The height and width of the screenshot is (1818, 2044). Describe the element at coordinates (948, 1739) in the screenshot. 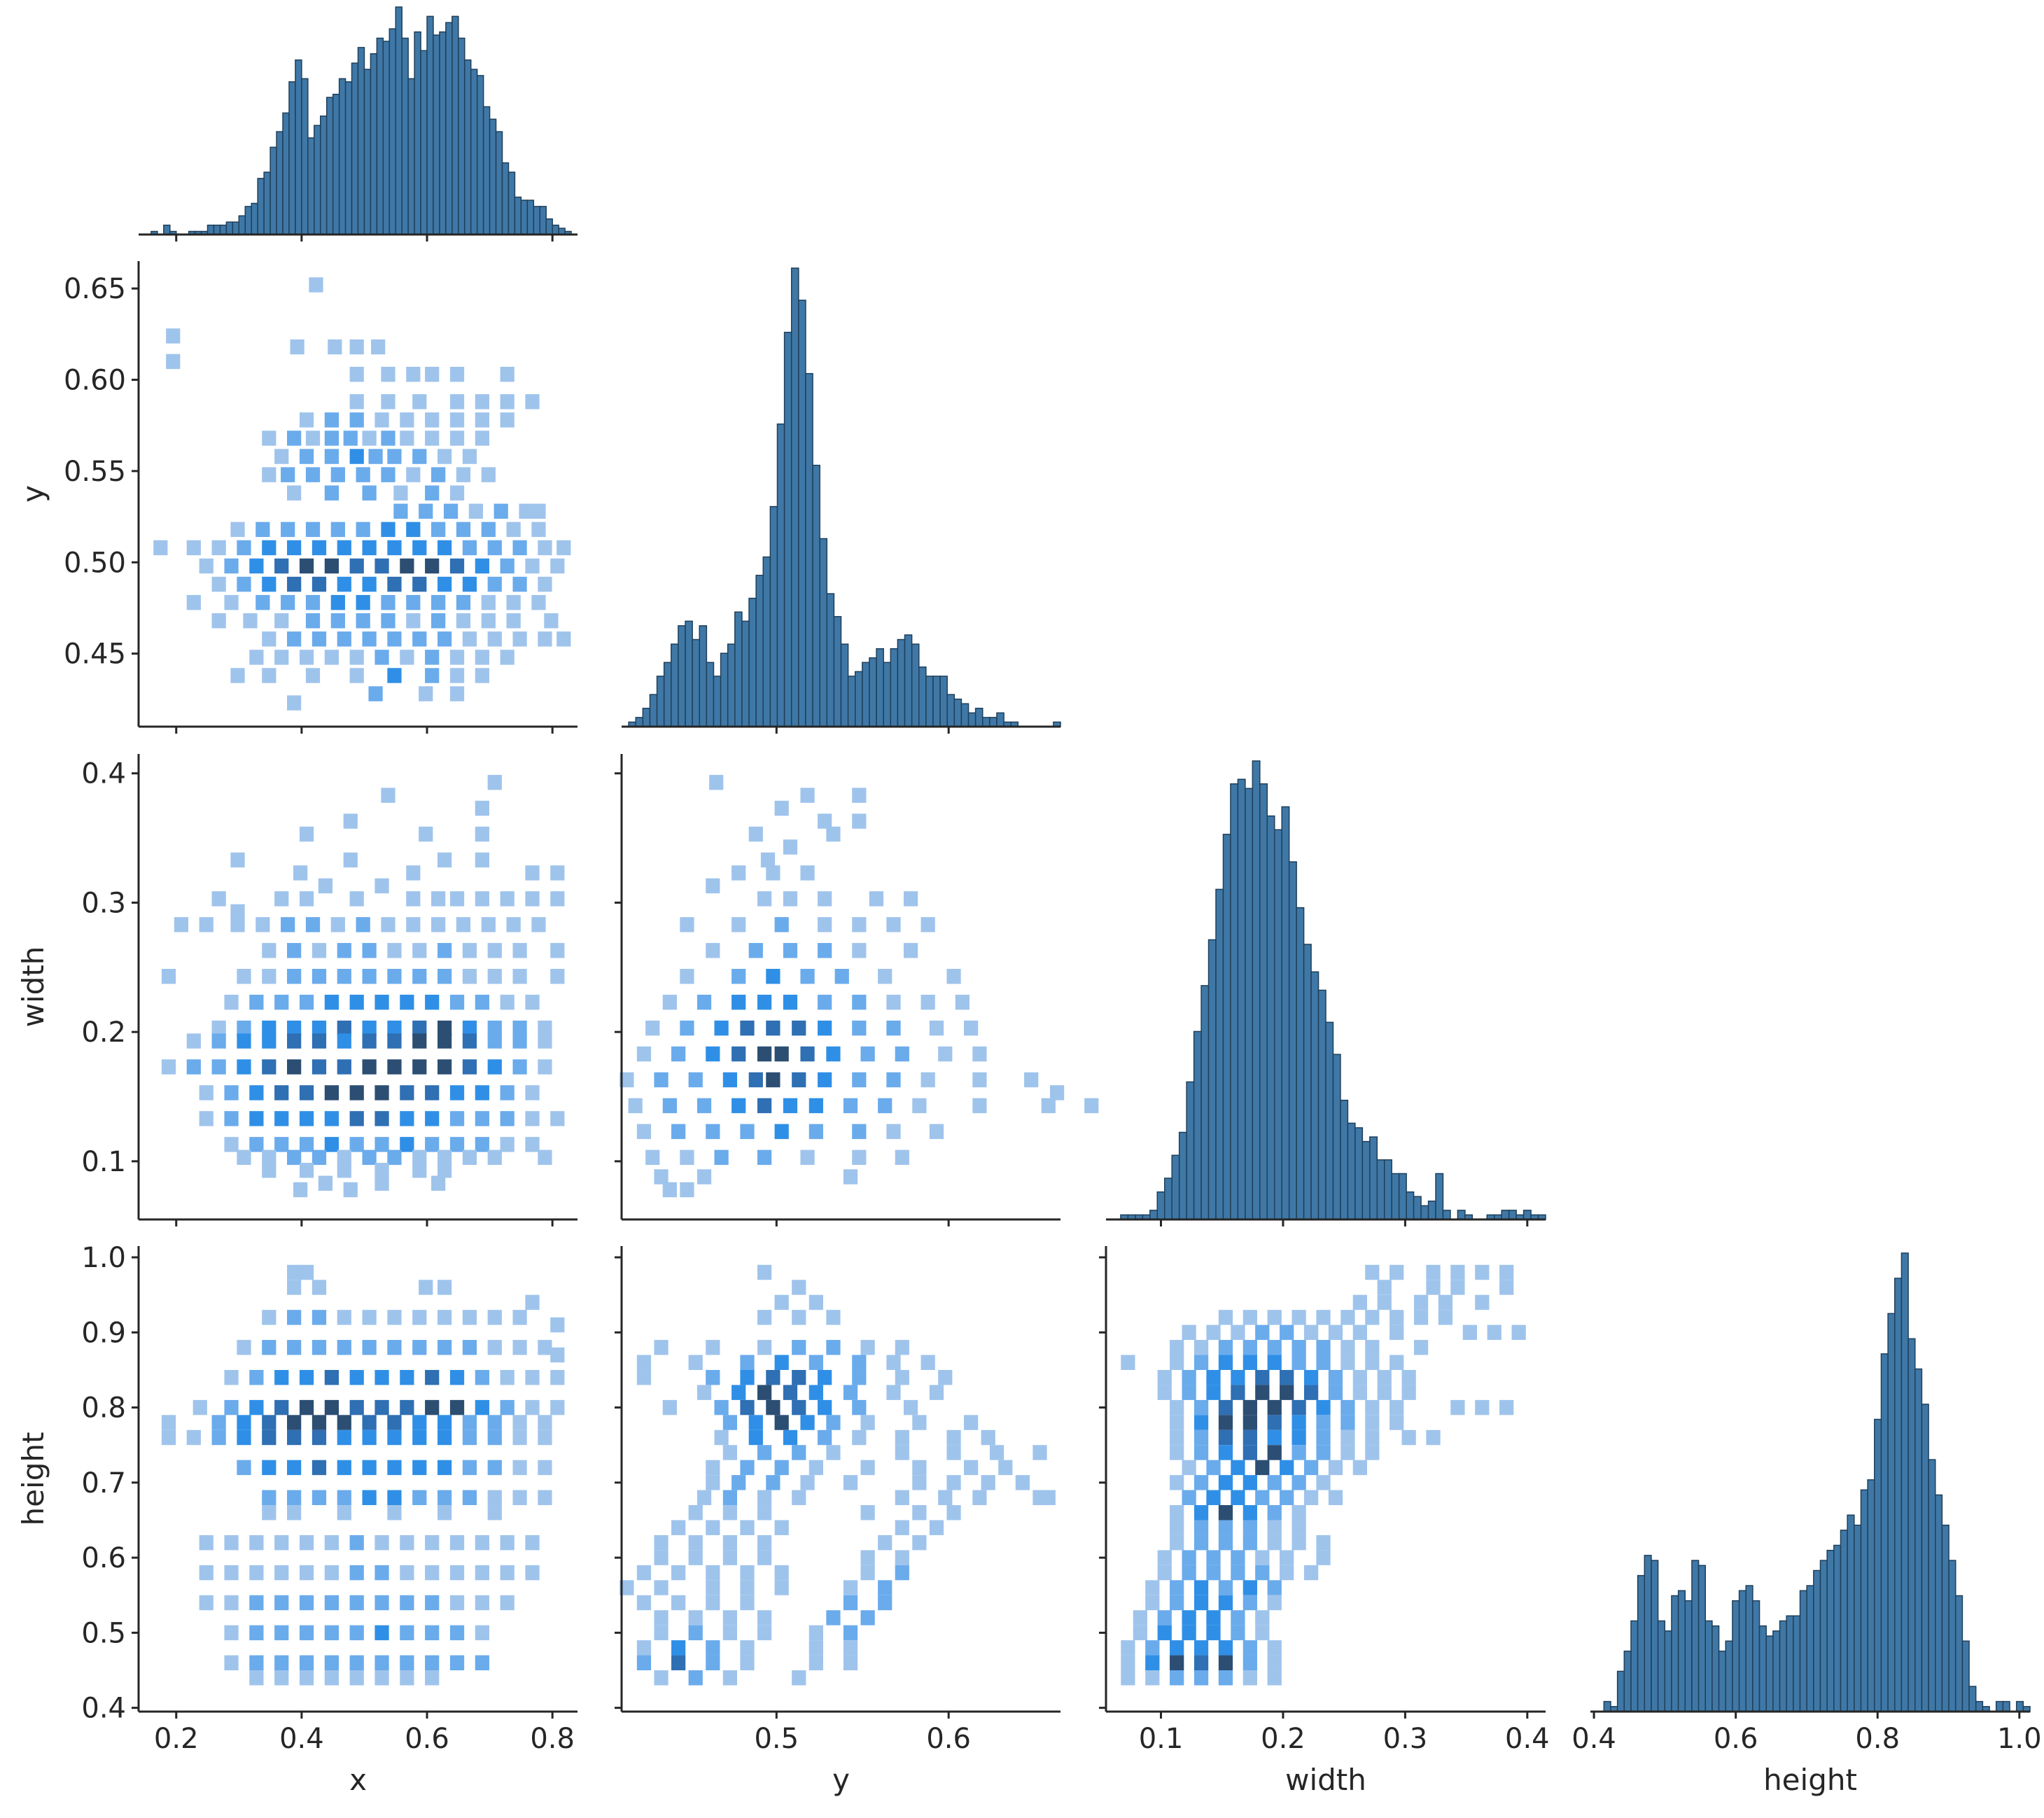

I see `x-tick-label: 0.6` at that location.